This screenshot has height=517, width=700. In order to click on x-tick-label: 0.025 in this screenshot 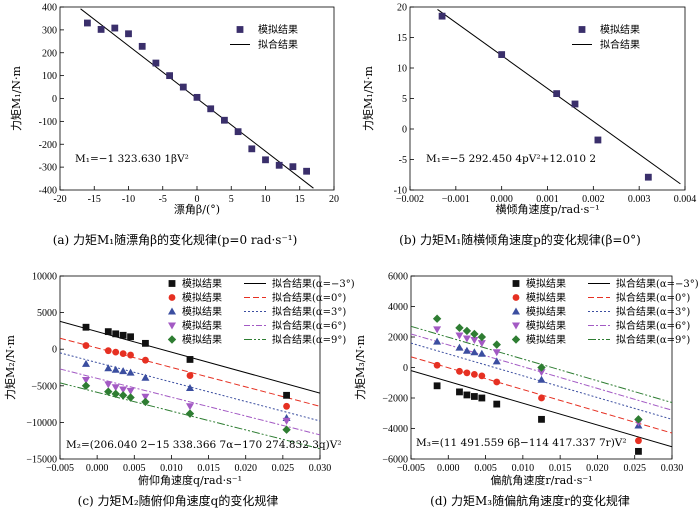, I will do `click(634, 468)`.